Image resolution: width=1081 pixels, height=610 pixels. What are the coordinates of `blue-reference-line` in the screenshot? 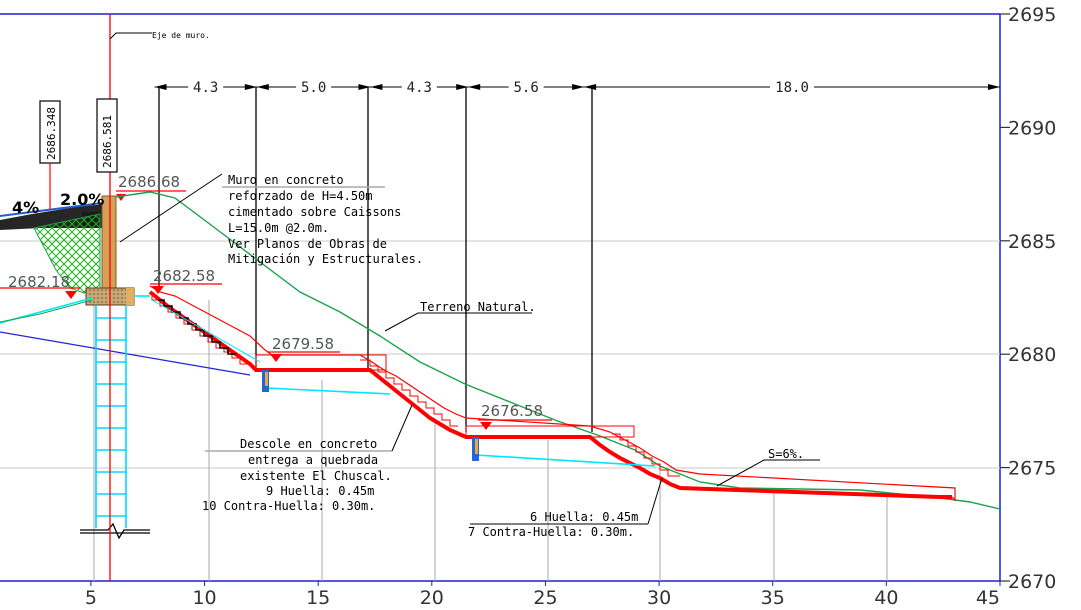 It's located at (125, 353).